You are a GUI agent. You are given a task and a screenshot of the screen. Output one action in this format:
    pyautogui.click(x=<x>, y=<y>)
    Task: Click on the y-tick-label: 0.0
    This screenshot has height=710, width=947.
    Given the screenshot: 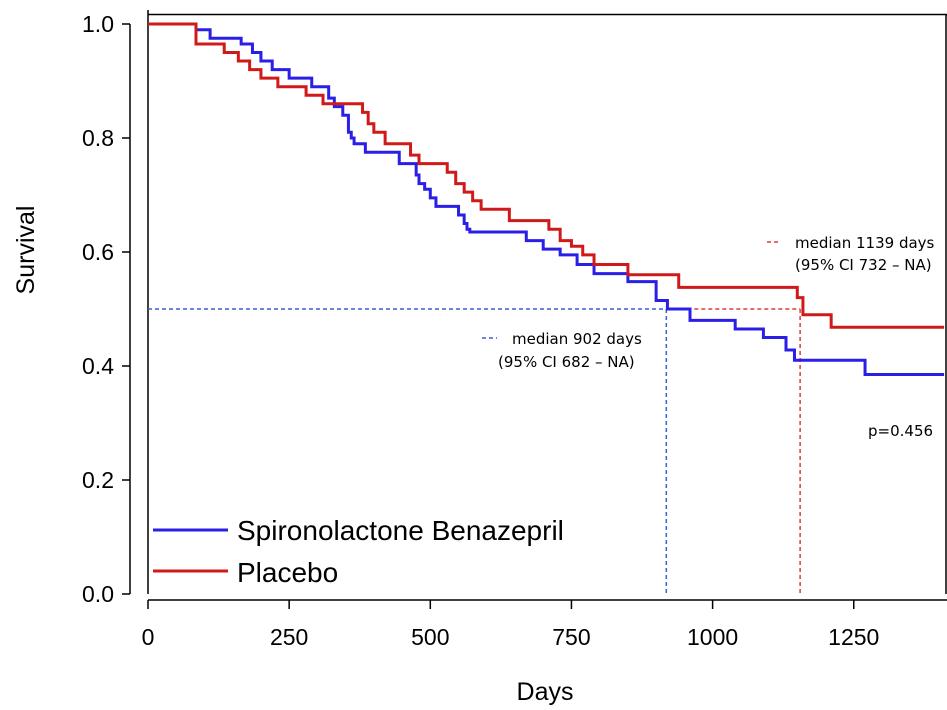 What is the action you would take?
    pyautogui.click(x=98, y=594)
    